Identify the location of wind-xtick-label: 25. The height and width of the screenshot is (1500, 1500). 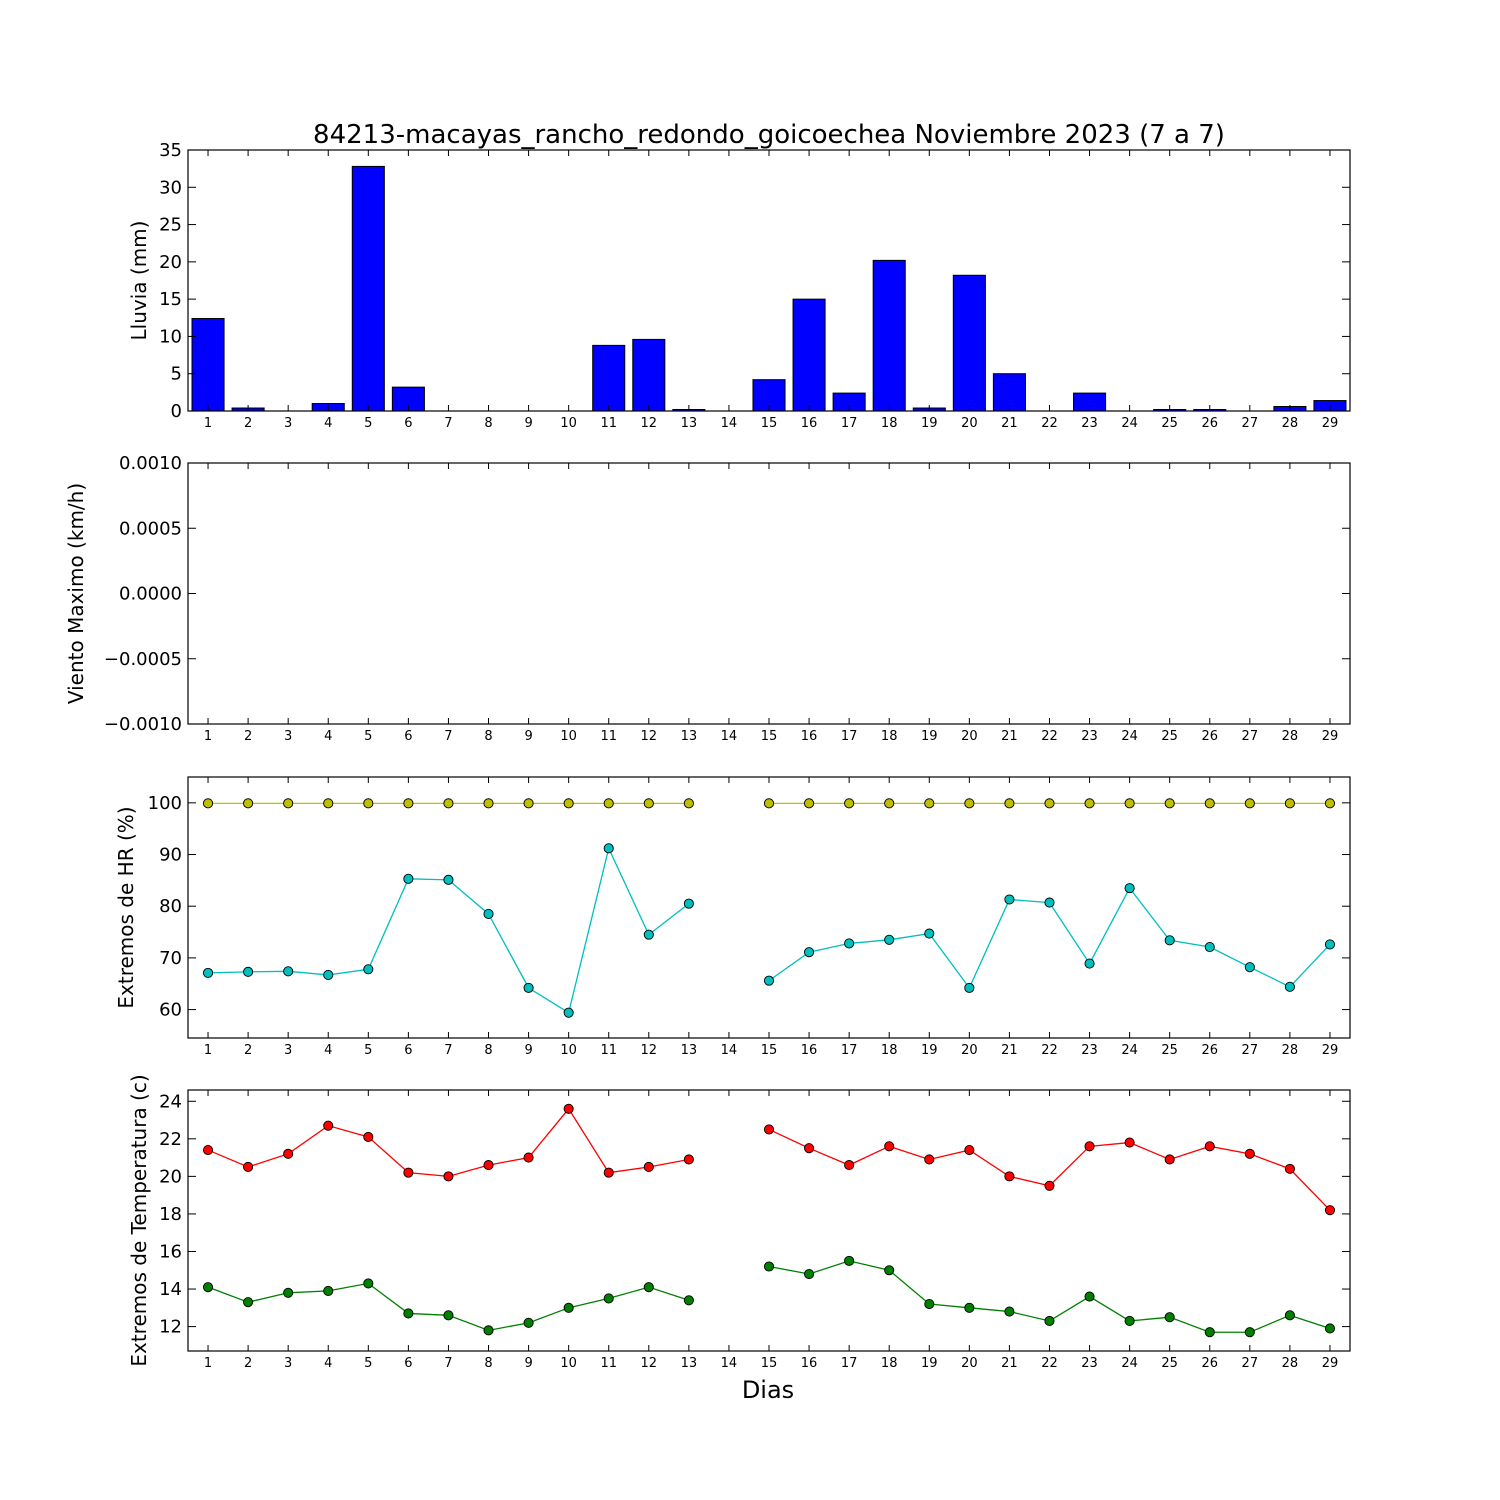
(1169, 736).